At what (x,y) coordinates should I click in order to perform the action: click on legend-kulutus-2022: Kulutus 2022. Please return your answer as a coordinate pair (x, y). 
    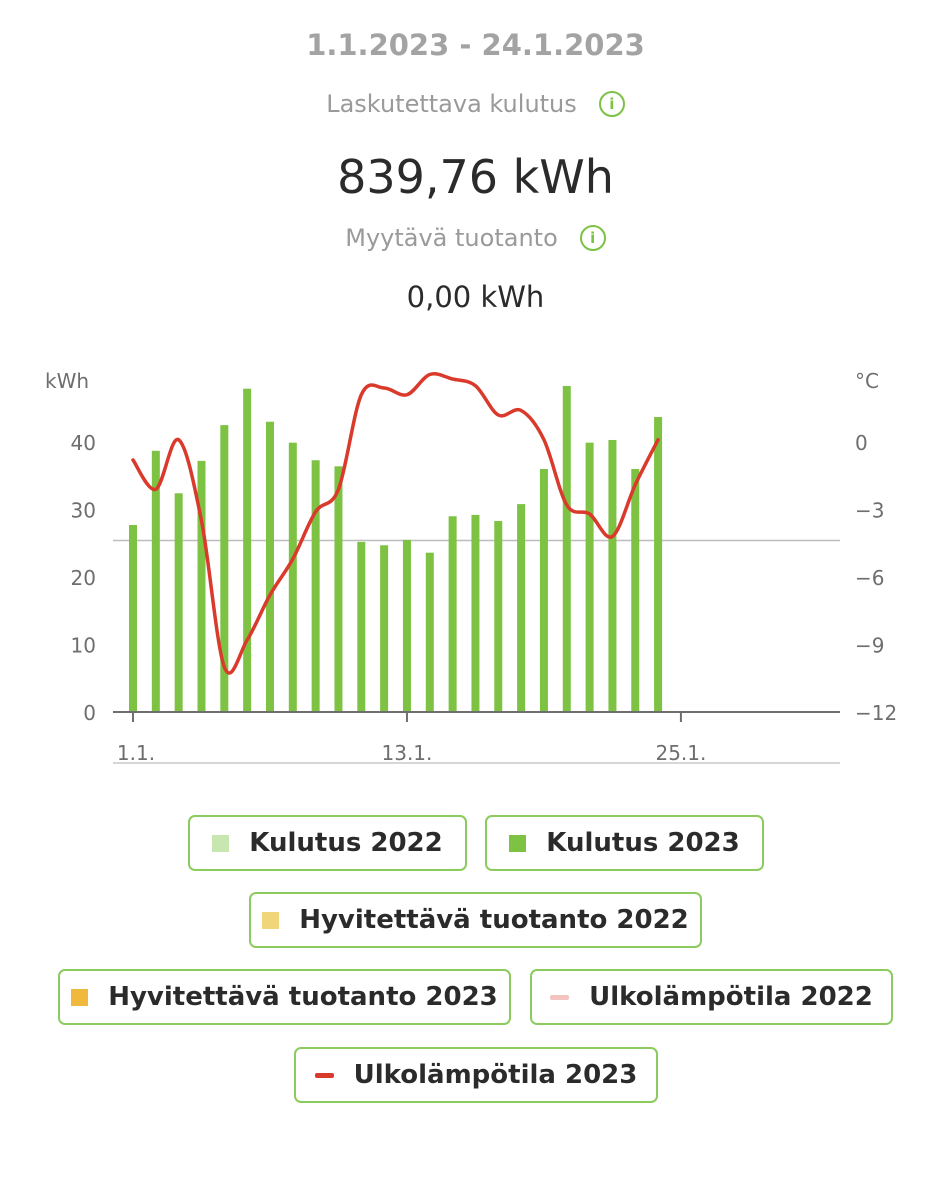
    Looking at the image, I should click on (327, 843).